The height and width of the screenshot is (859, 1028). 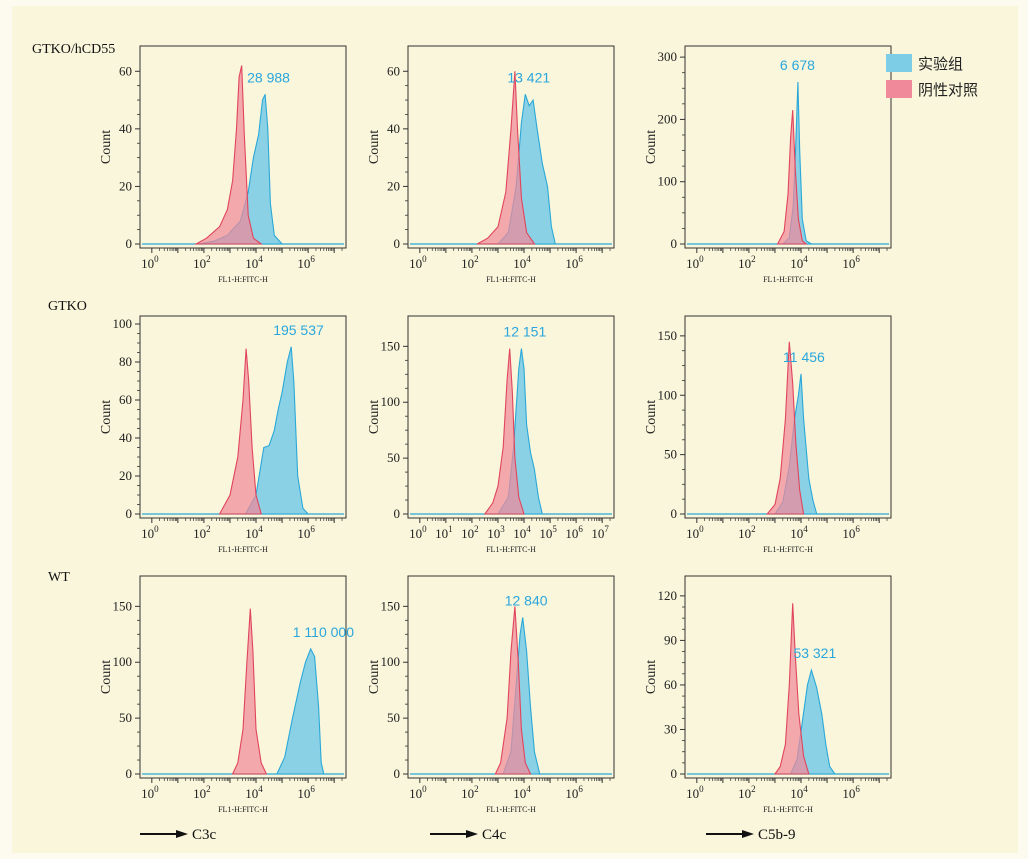 I want to click on y-tick-label: 30, so click(x=670, y=728).